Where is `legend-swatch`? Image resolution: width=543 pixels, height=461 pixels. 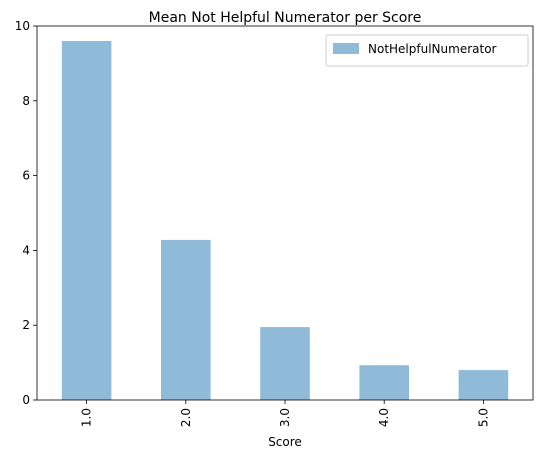 legend-swatch is located at coordinates (346, 48).